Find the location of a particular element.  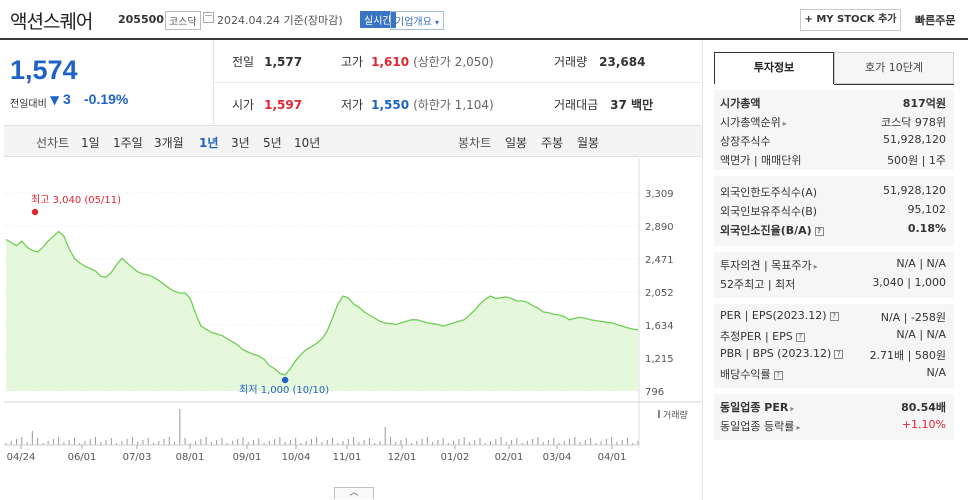

info-row-label-text: 외국인한도주식수(A) is located at coordinates (769, 192).